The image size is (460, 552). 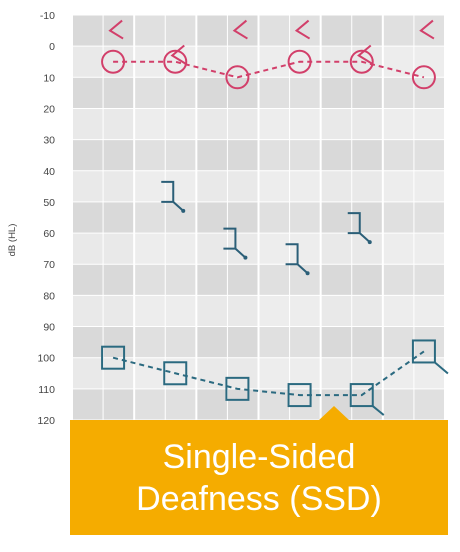 What do you see at coordinates (49, 328) in the screenshot?
I see `y-tick-label: 90` at bounding box center [49, 328].